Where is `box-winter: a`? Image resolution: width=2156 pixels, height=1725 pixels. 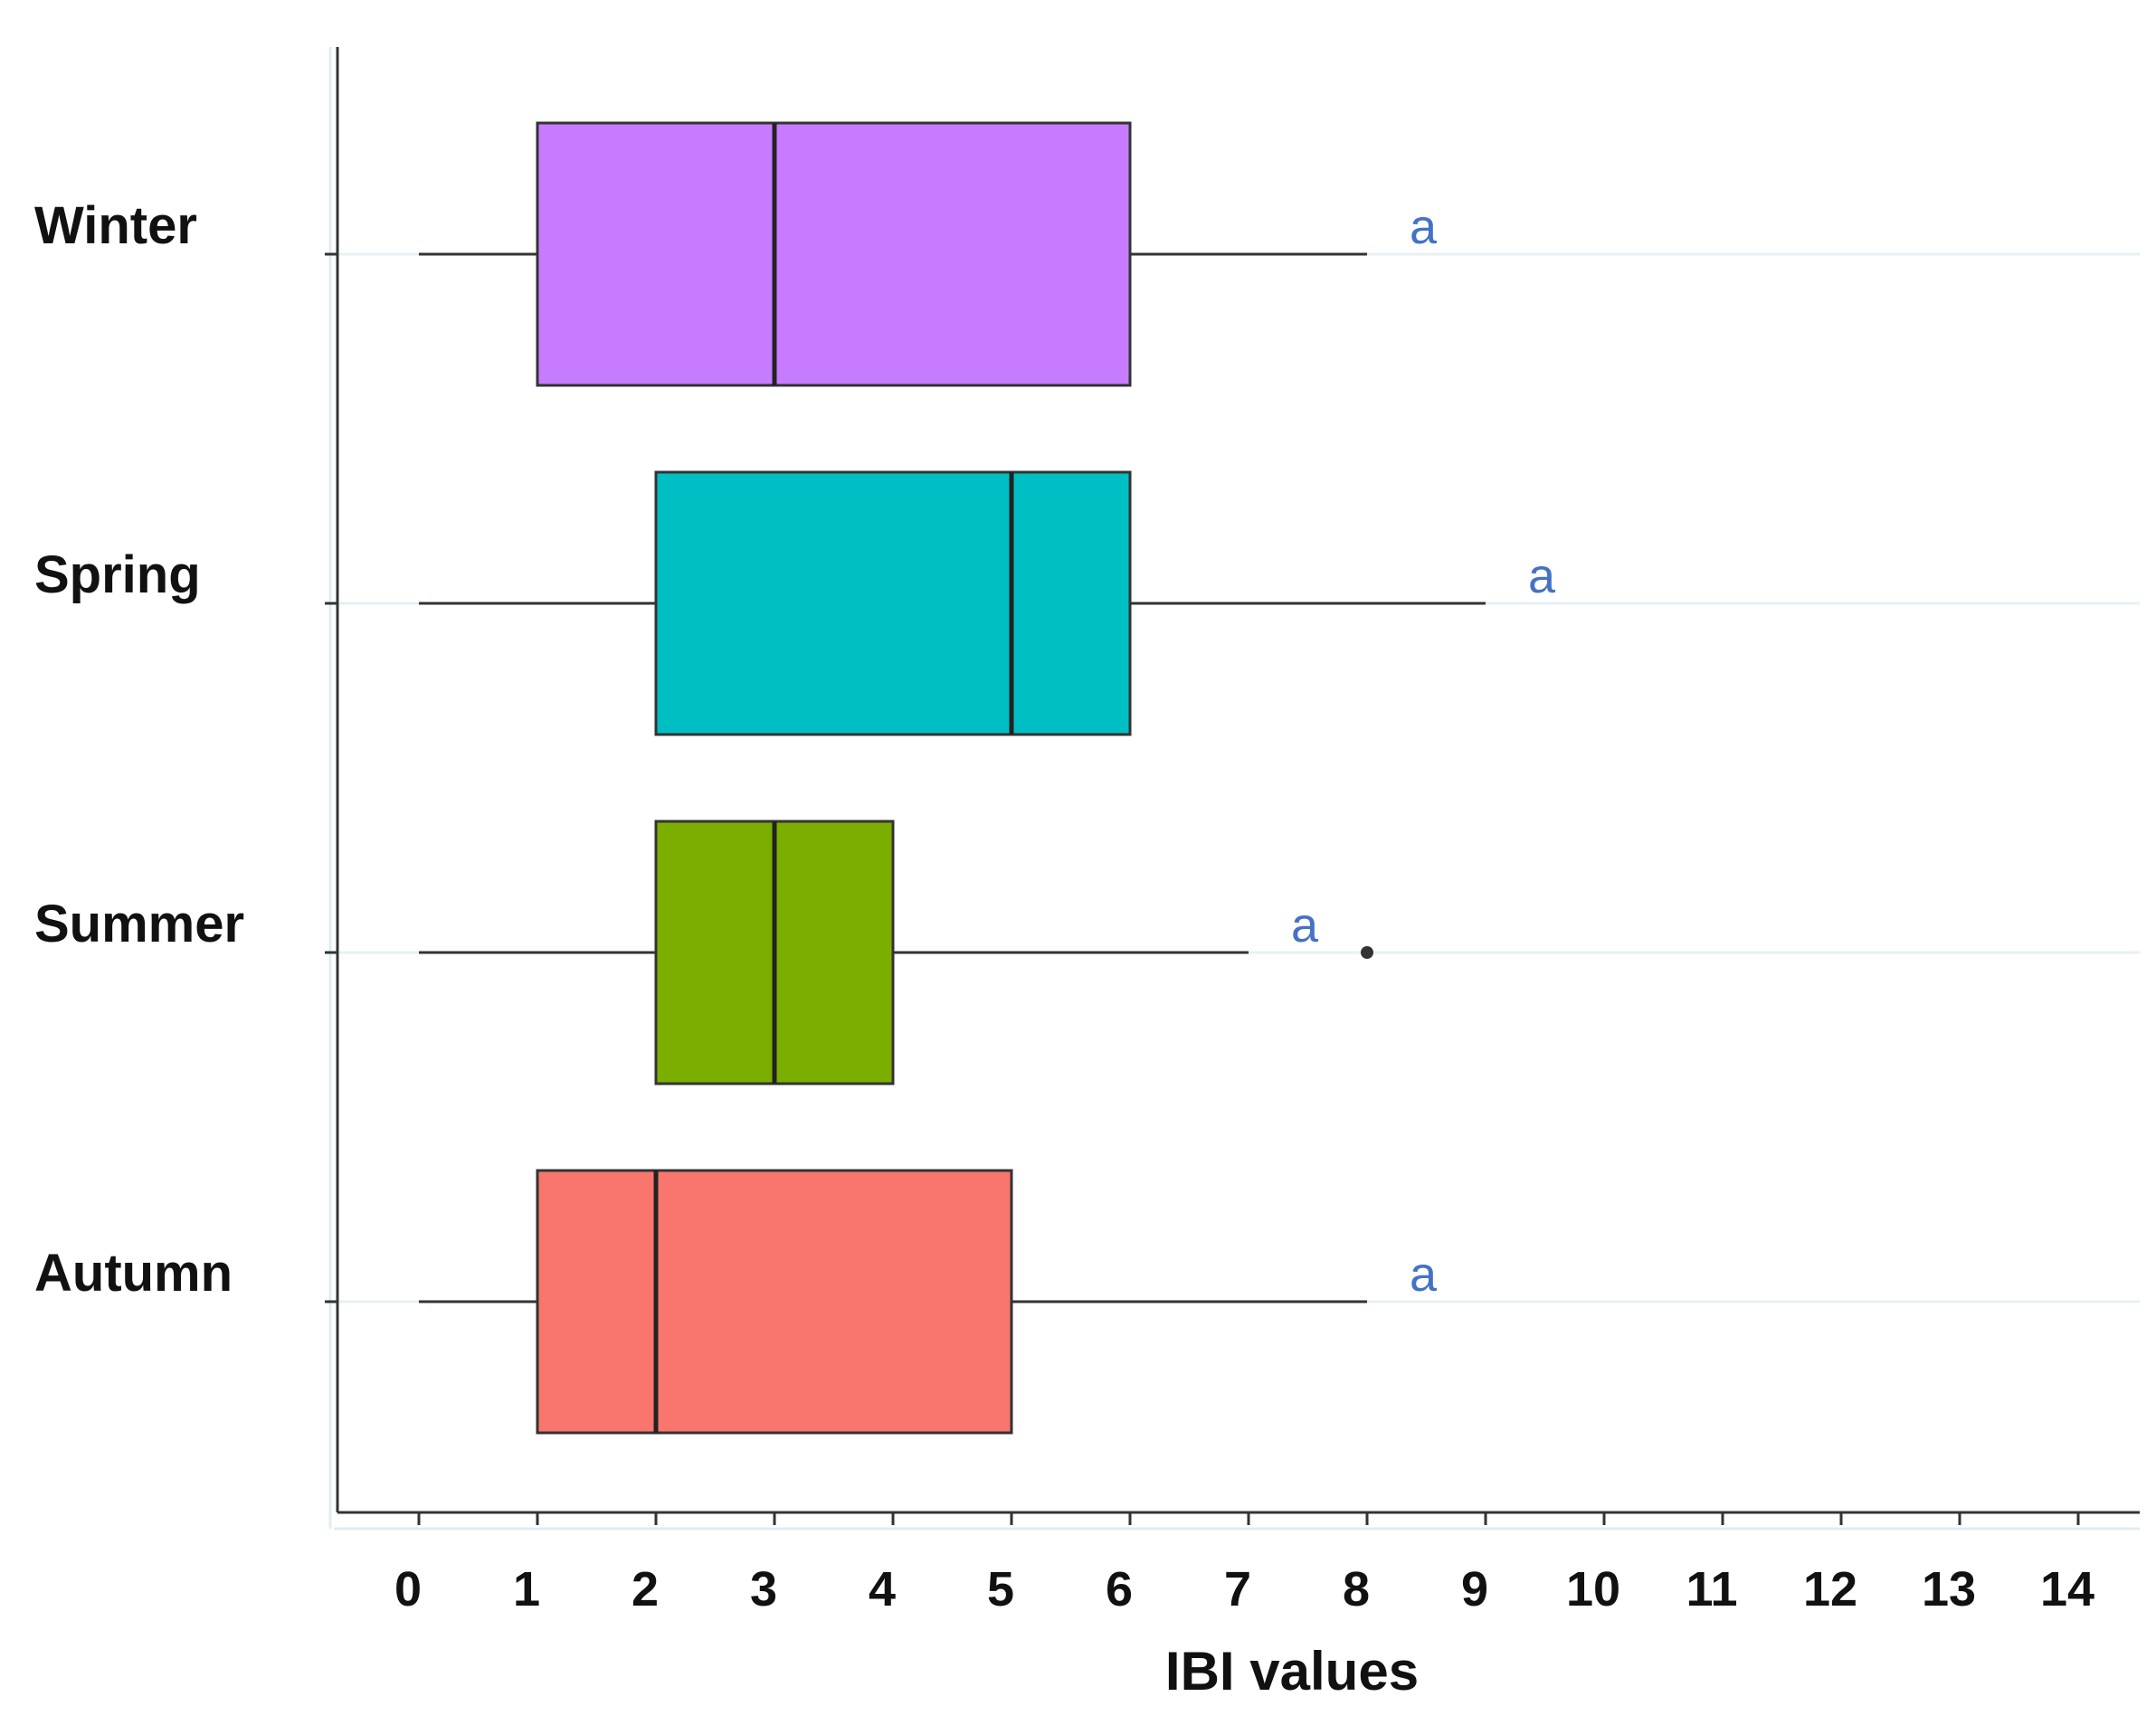
box-winter: a is located at coordinates (928, 254).